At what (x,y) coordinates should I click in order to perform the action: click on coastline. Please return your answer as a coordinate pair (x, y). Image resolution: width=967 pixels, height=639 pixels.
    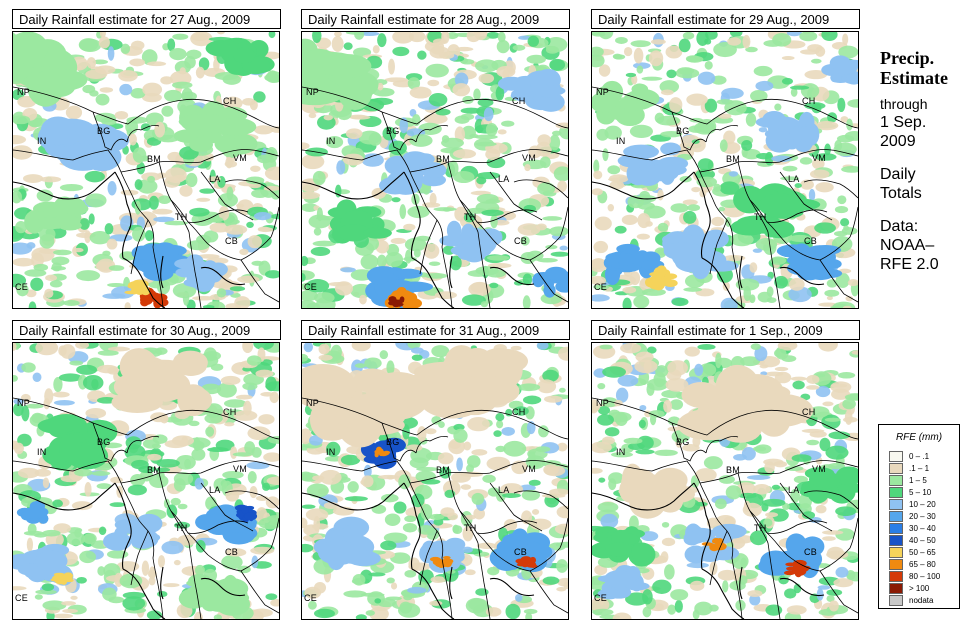
    Looking at the image, I should click on (418, 239).